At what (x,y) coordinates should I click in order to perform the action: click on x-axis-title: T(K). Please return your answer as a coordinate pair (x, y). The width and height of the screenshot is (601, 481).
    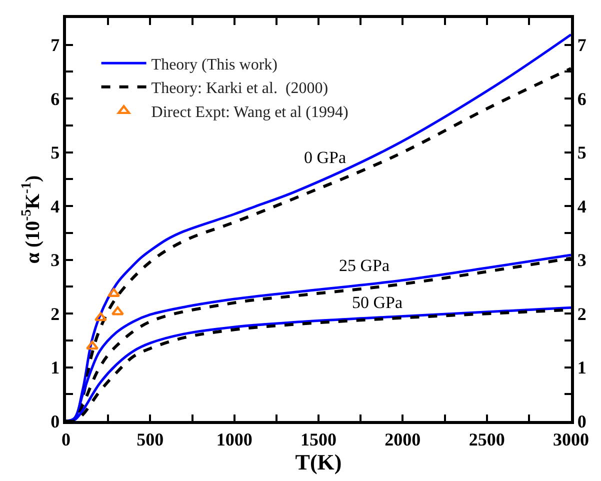
    Looking at the image, I should click on (318, 461).